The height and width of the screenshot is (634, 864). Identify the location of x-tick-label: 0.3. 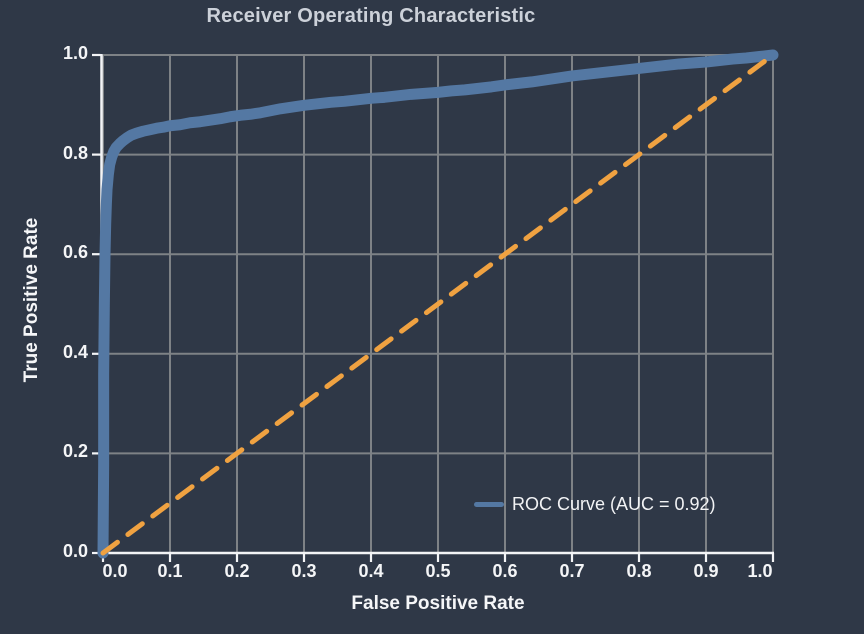
(304, 571).